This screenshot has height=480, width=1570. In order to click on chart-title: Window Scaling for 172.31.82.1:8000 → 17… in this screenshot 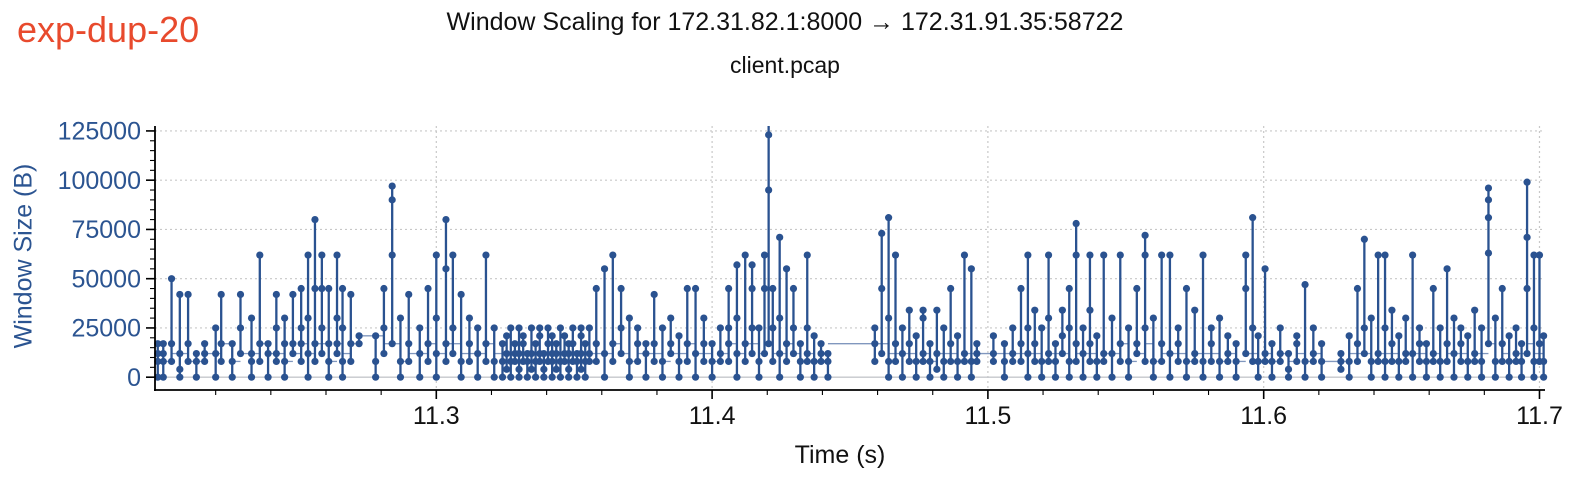, I will do `click(785, 22)`.